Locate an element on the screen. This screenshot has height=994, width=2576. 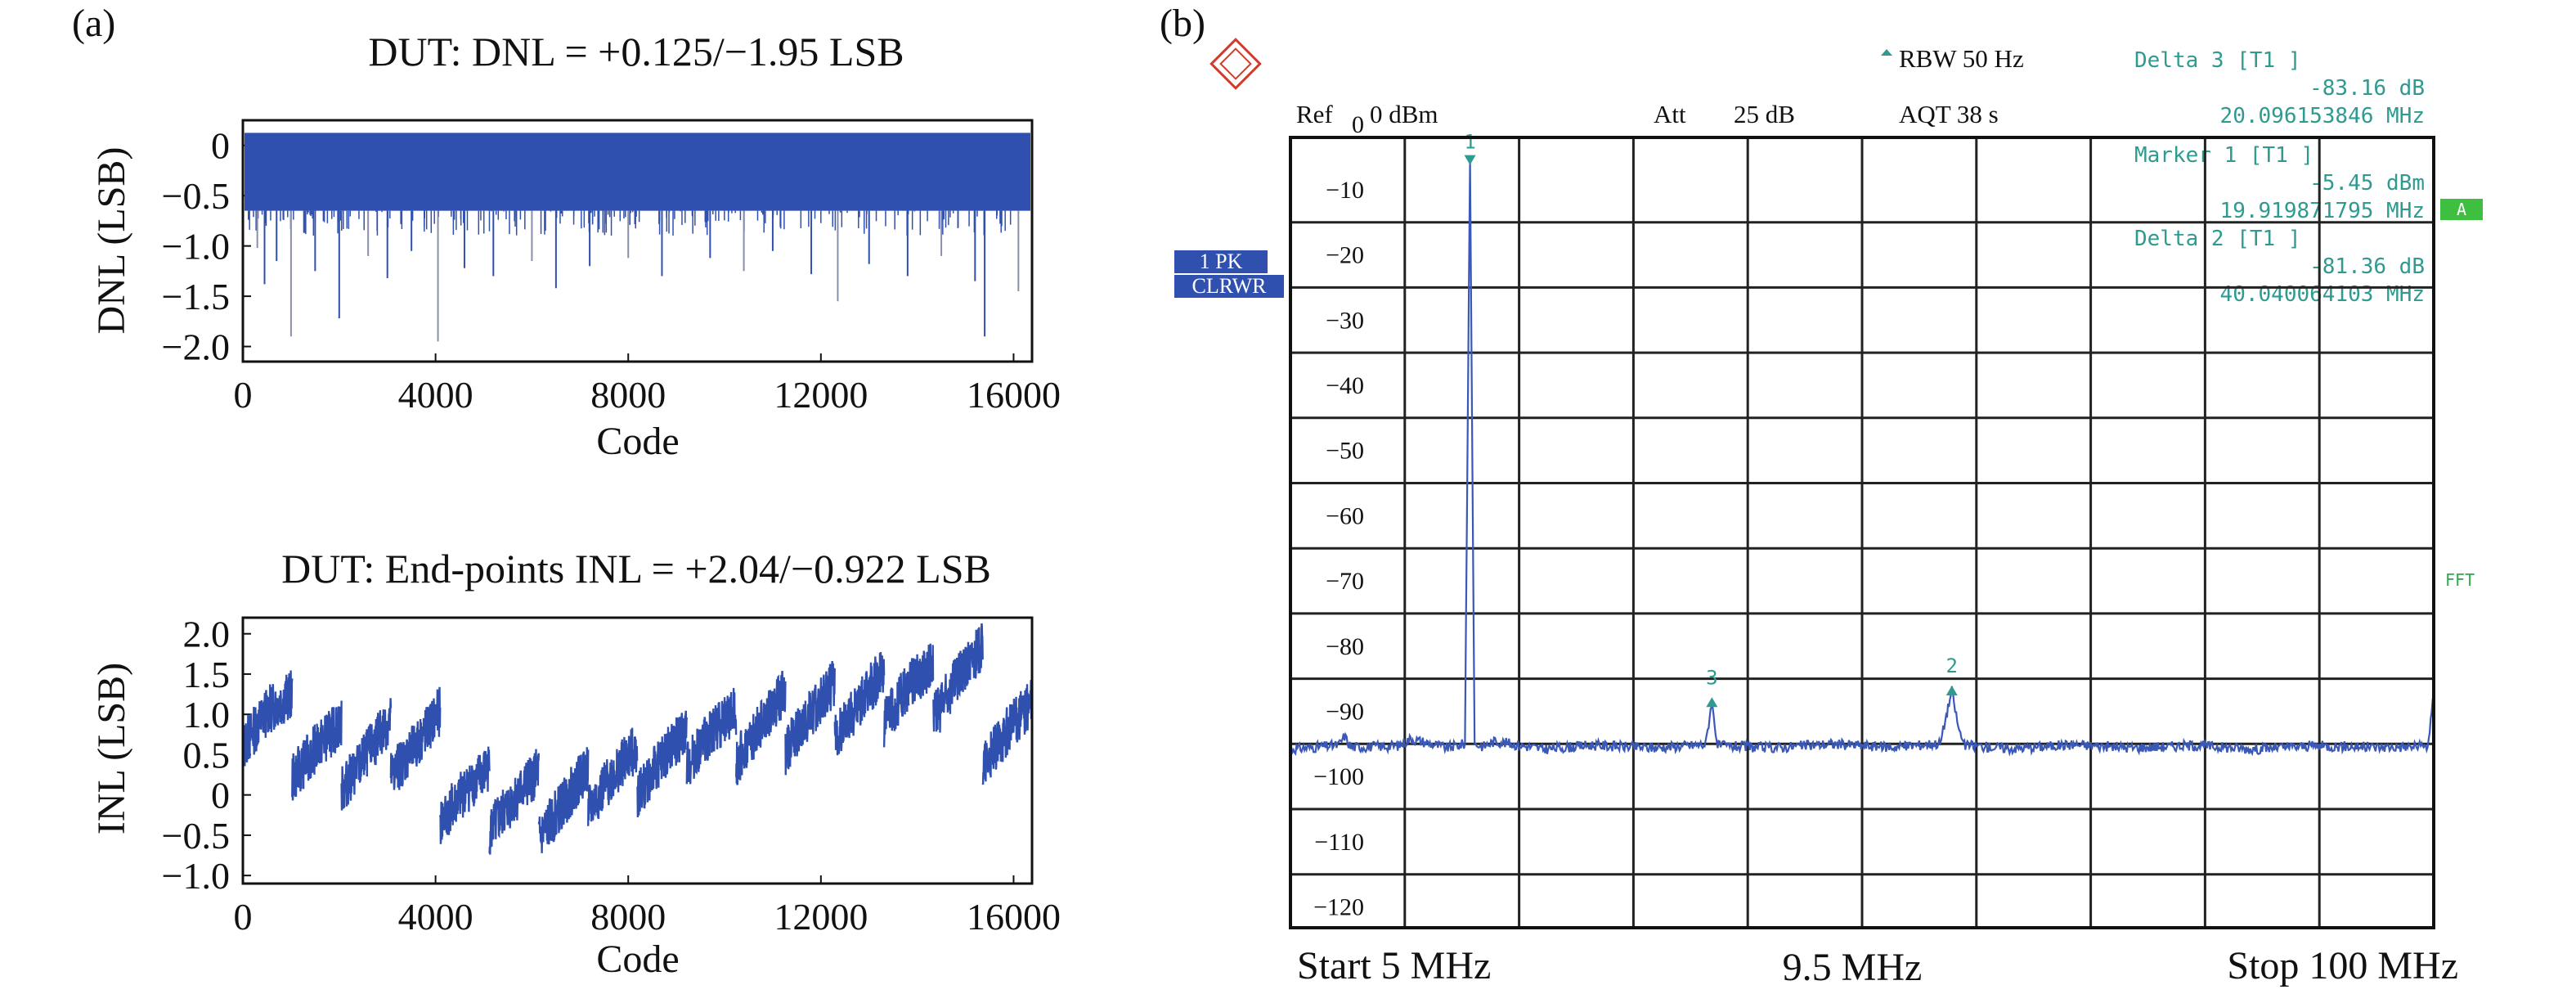
marker-point-1-icon is located at coordinates (1470, 160).